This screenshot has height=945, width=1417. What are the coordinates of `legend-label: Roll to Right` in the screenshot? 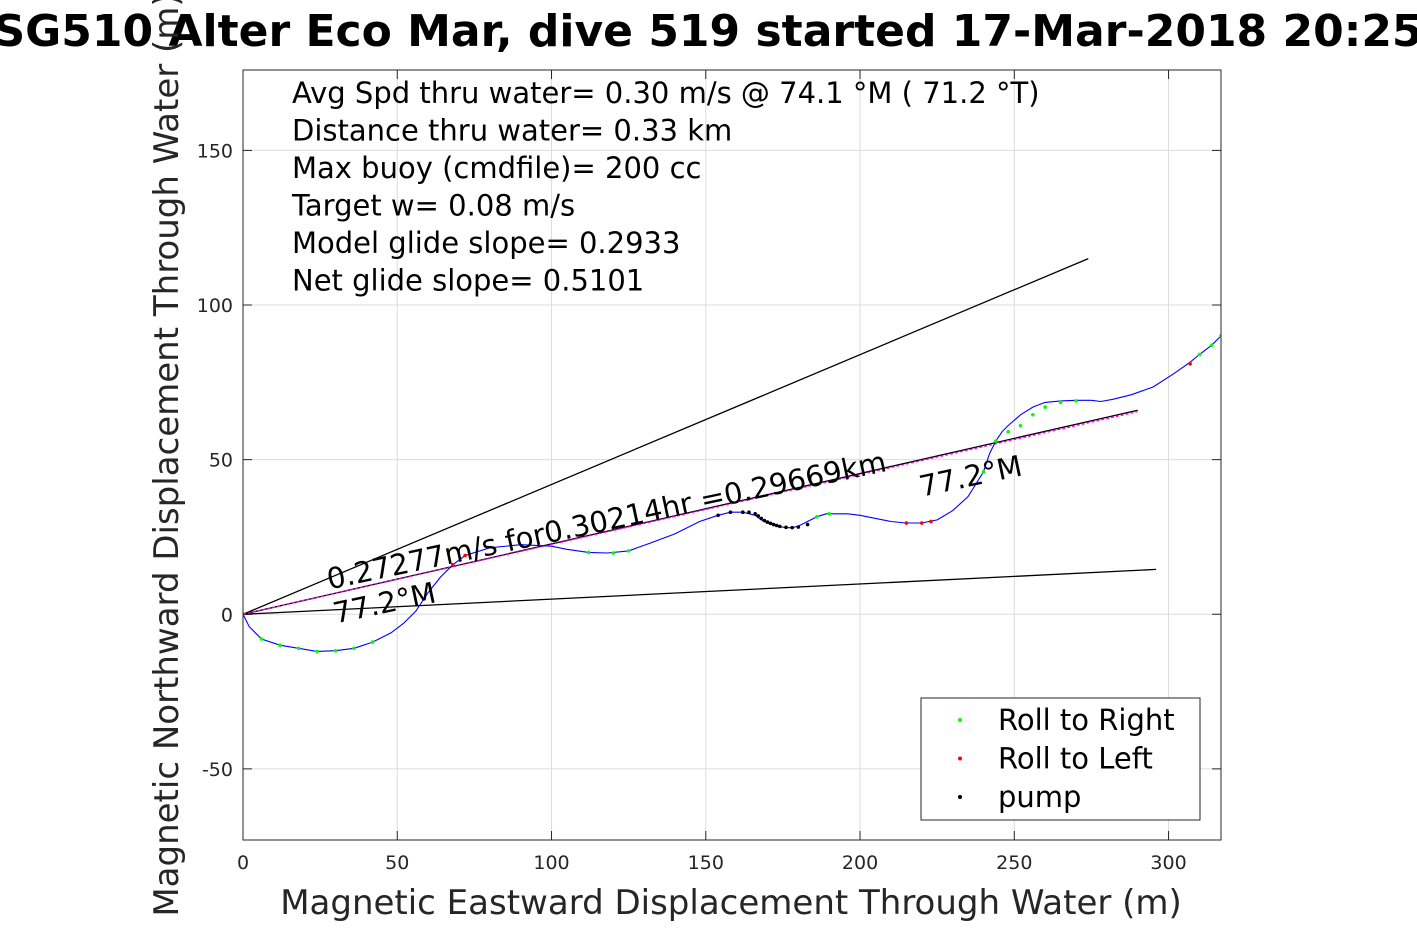 It's located at (1086, 720).